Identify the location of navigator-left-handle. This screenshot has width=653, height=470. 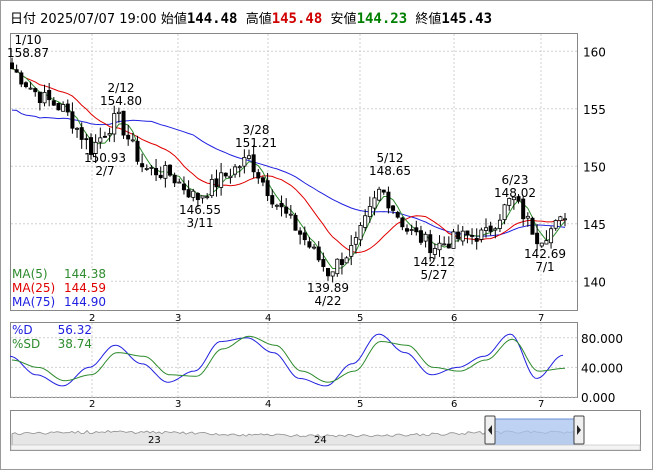
(490, 430).